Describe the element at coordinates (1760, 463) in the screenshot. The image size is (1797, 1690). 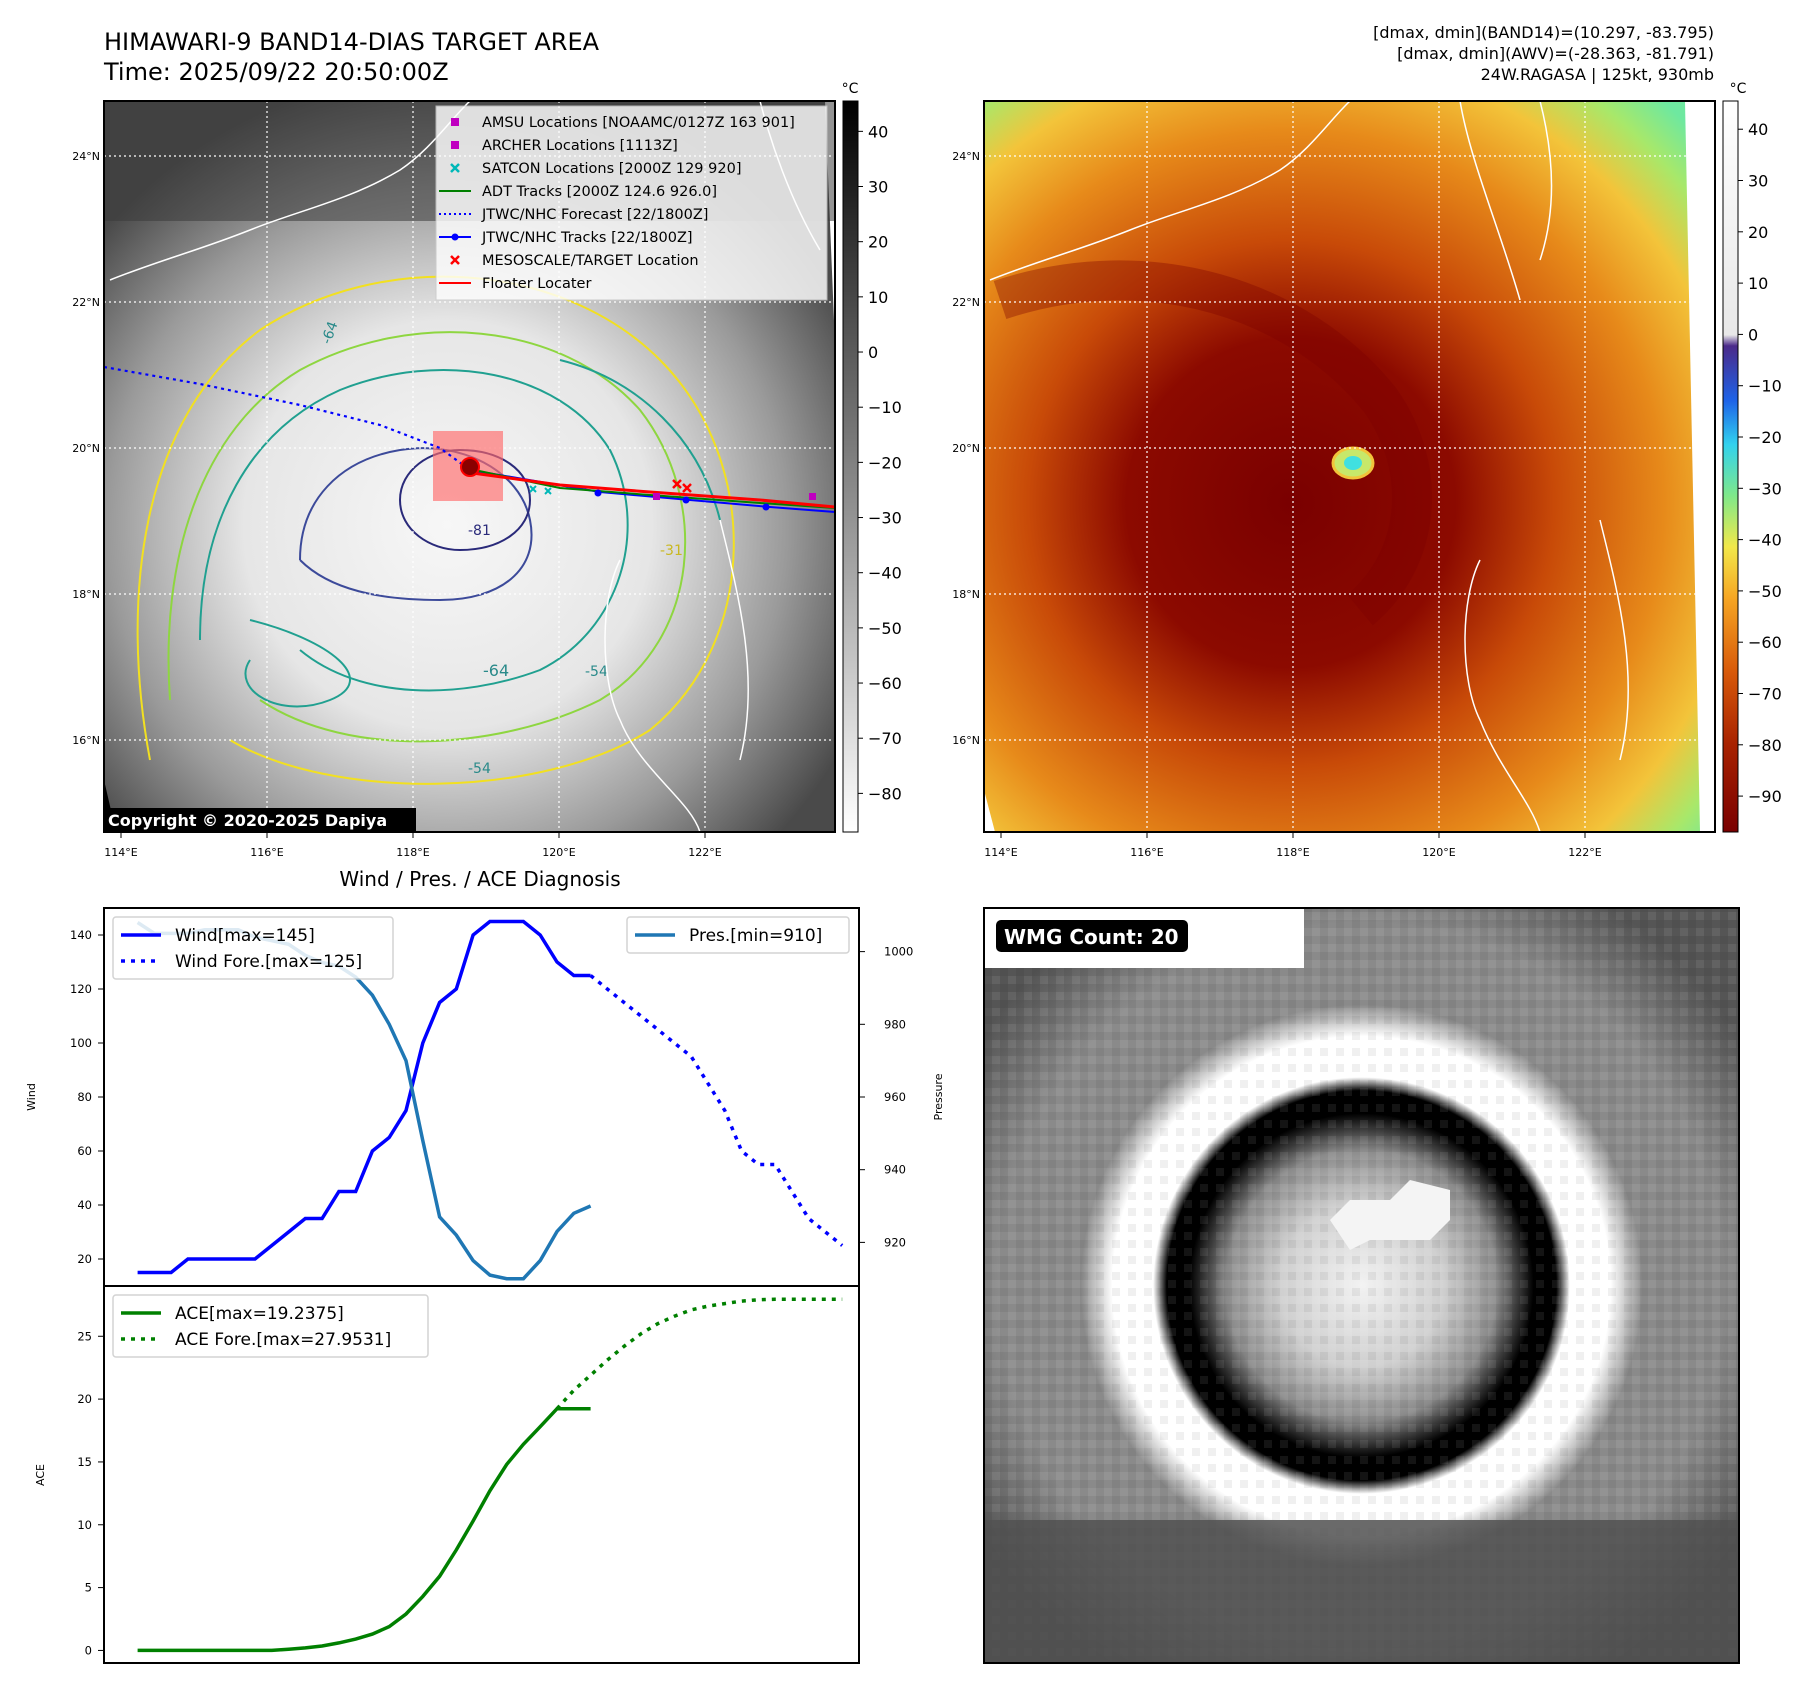
I see `awv-colorbar-ticks: 40 30 20 10 0 −10 −20 −30 −40 −50 −60 −70 −80 −90` at that location.